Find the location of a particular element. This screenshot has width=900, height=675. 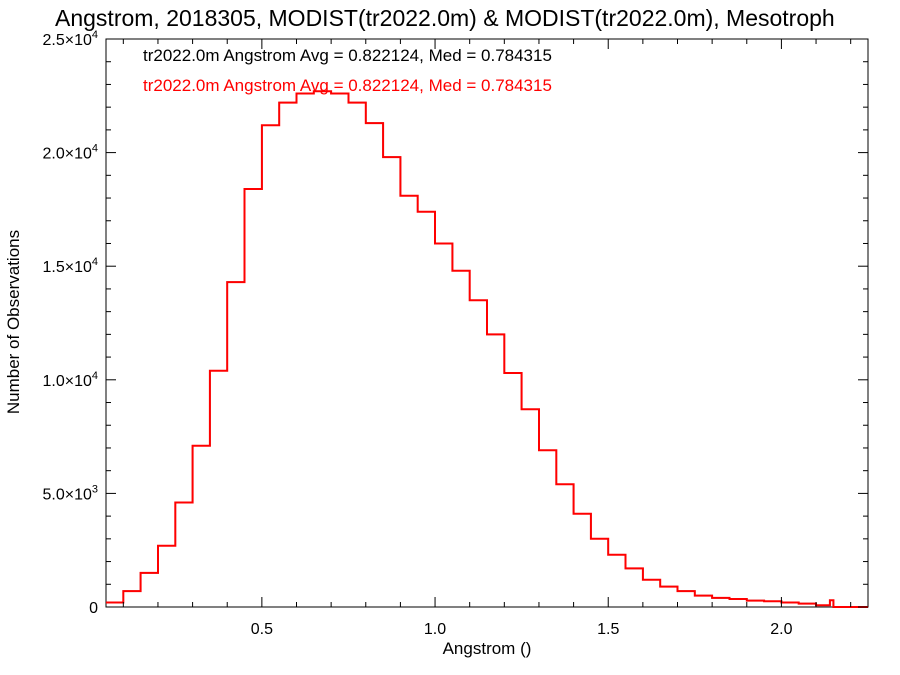

y-tick-label: 1.5×10⁴ is located at coordinates (70, 266).